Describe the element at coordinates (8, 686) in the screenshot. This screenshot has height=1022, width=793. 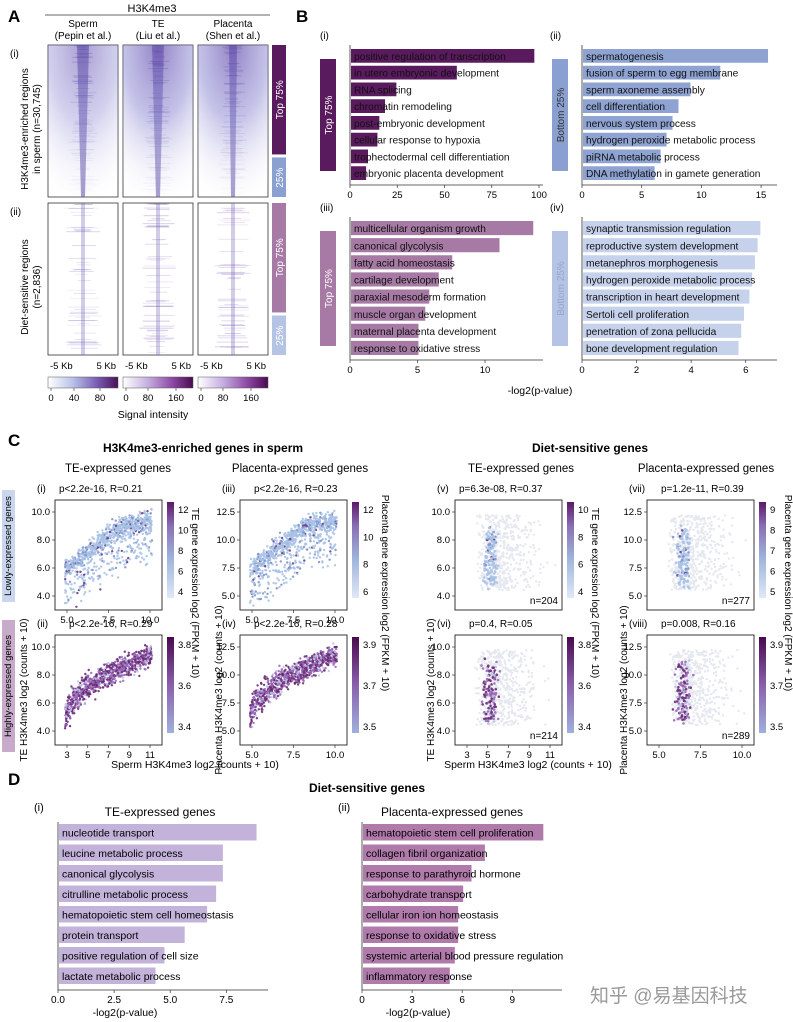
I see `side-label-high: Highly-expressed genes` at that location.